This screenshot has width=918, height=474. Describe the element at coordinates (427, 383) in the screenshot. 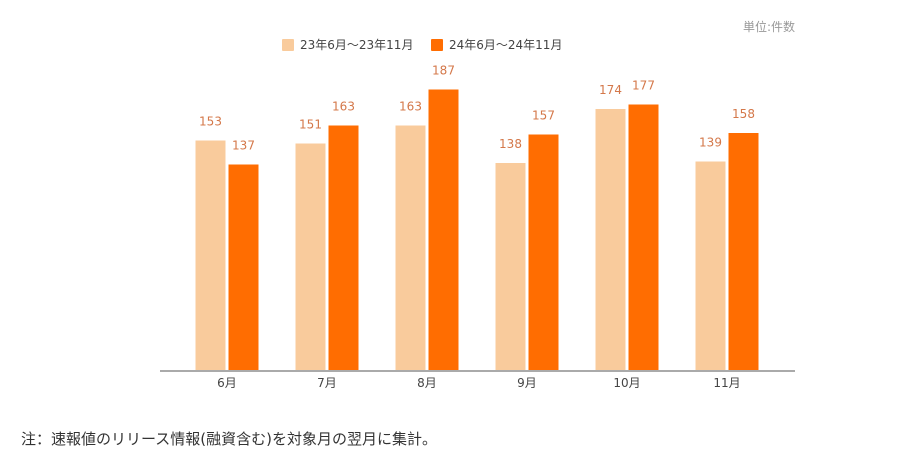

I see `x-tick-label-8: 8月` at that location.